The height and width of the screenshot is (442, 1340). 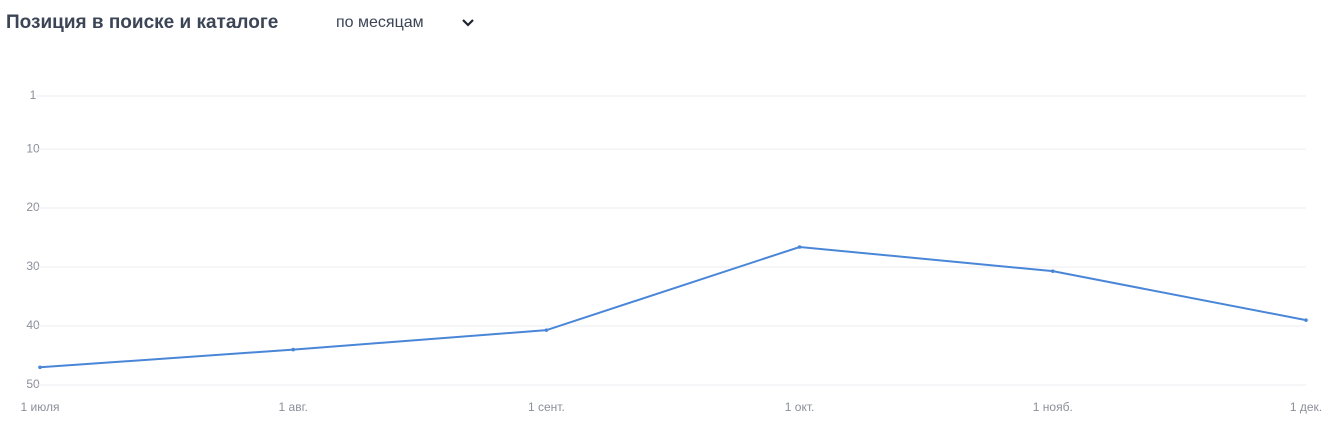 I want to click on period-dropdown: по месяцам, so click(x=405, y=22).